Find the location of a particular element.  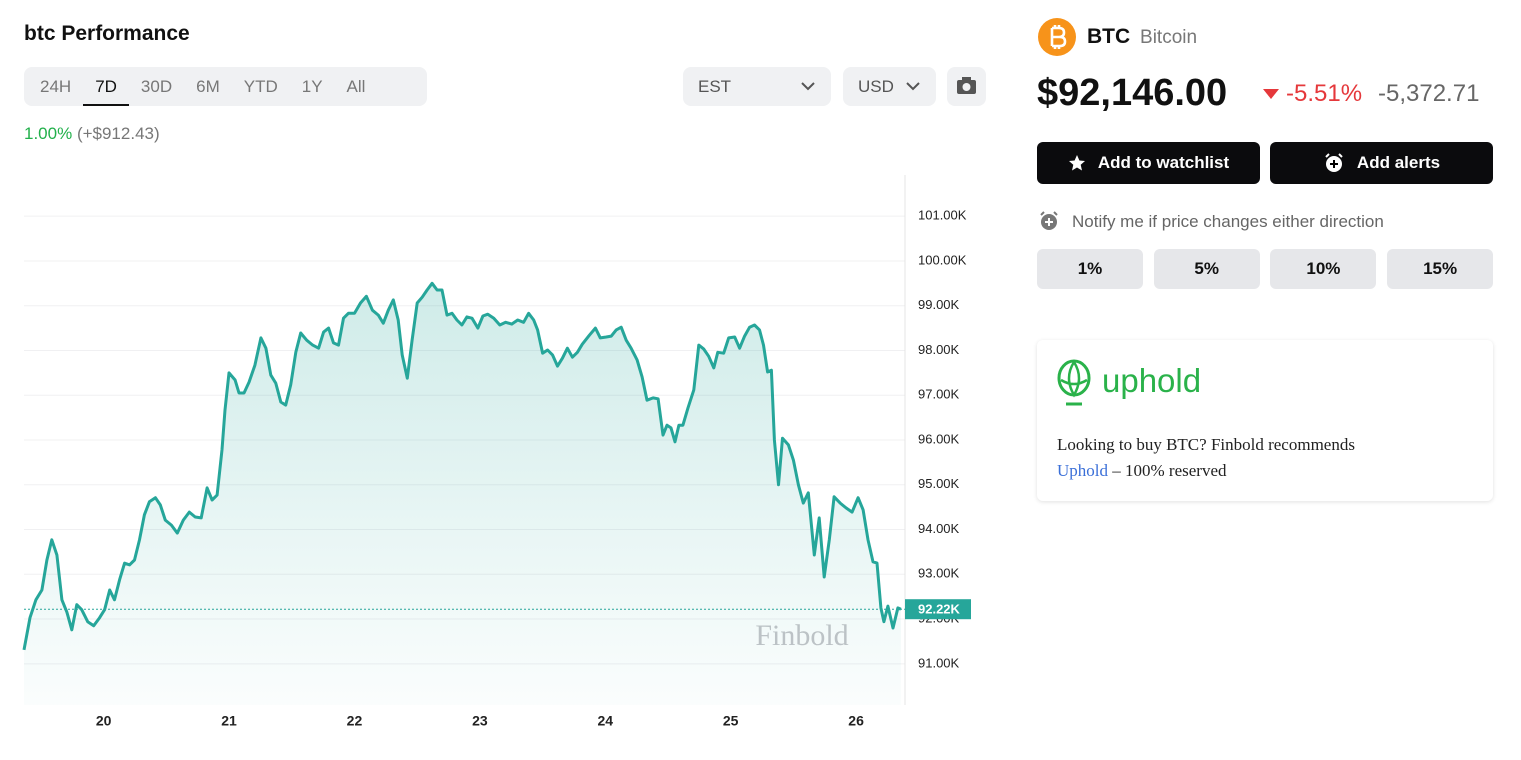

x-tick-label: 26 is located at coordinates (856, 721).